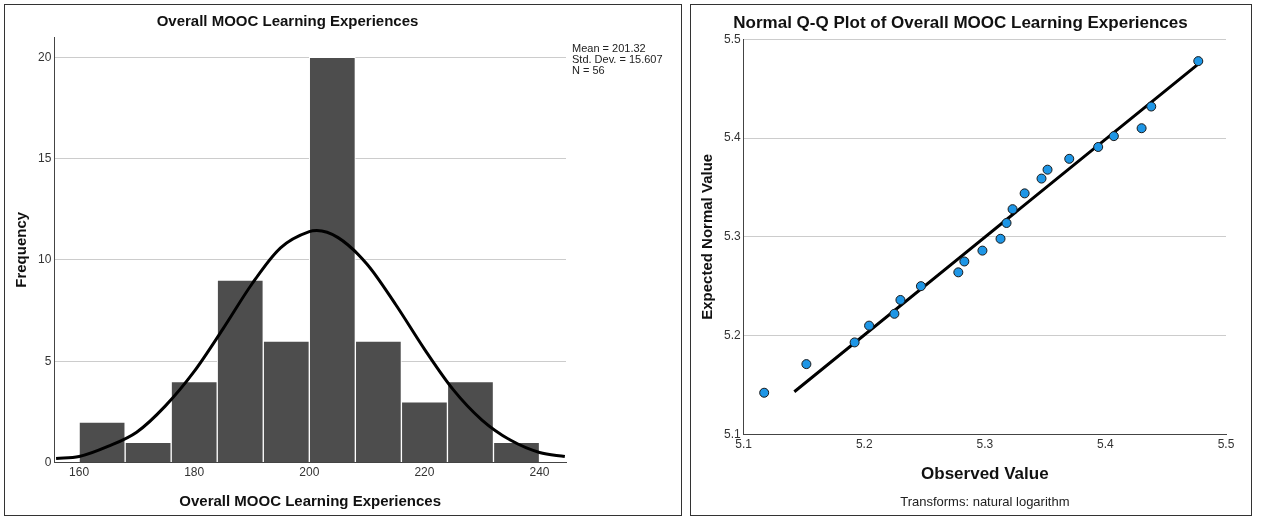 The height and width of the screenshot is (522, 1261). Describe the element at coordinates (985, 474) in the screenshot. I see `x-axis-title: Observed Value` at that location.